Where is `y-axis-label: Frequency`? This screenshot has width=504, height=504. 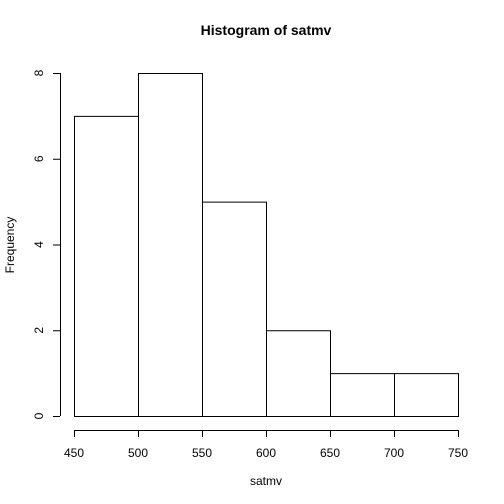
y-axis-label: Frequency is located at coordinates (10, 245).